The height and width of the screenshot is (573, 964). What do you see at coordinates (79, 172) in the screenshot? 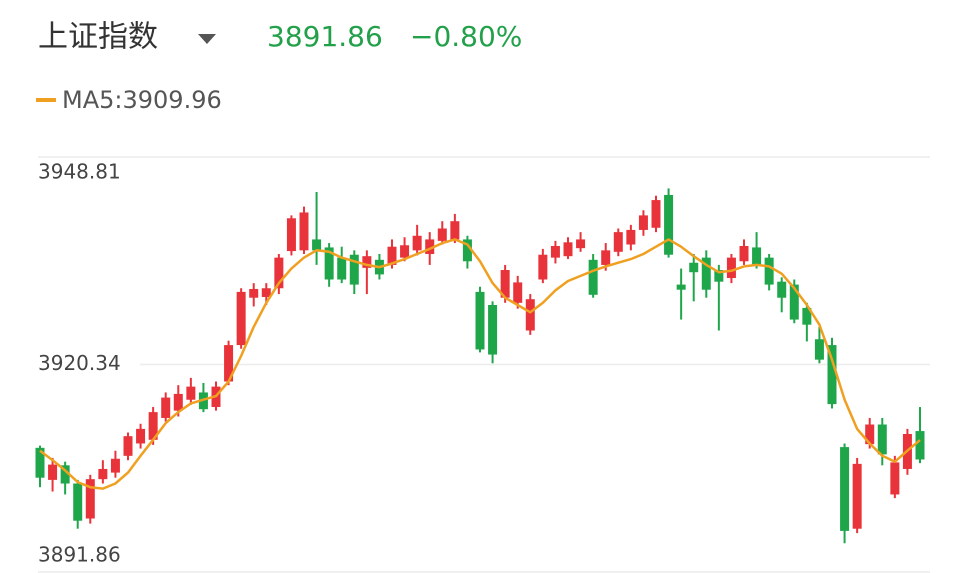
I see `y-tick-label: 3948.81` at bounding box center [79, 172].